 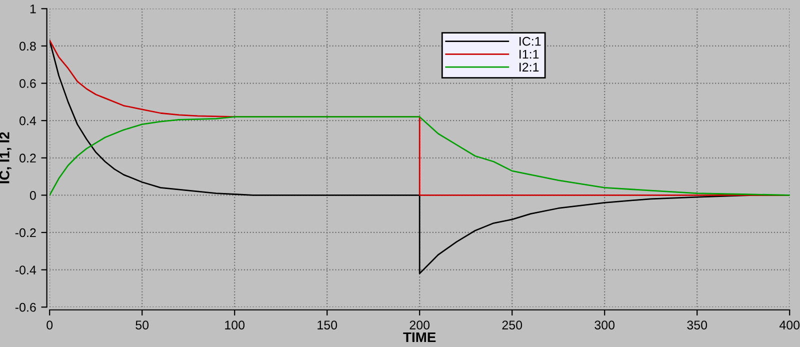 I want to click on y-tick-label: 0.4, so click(x=28, y=121).